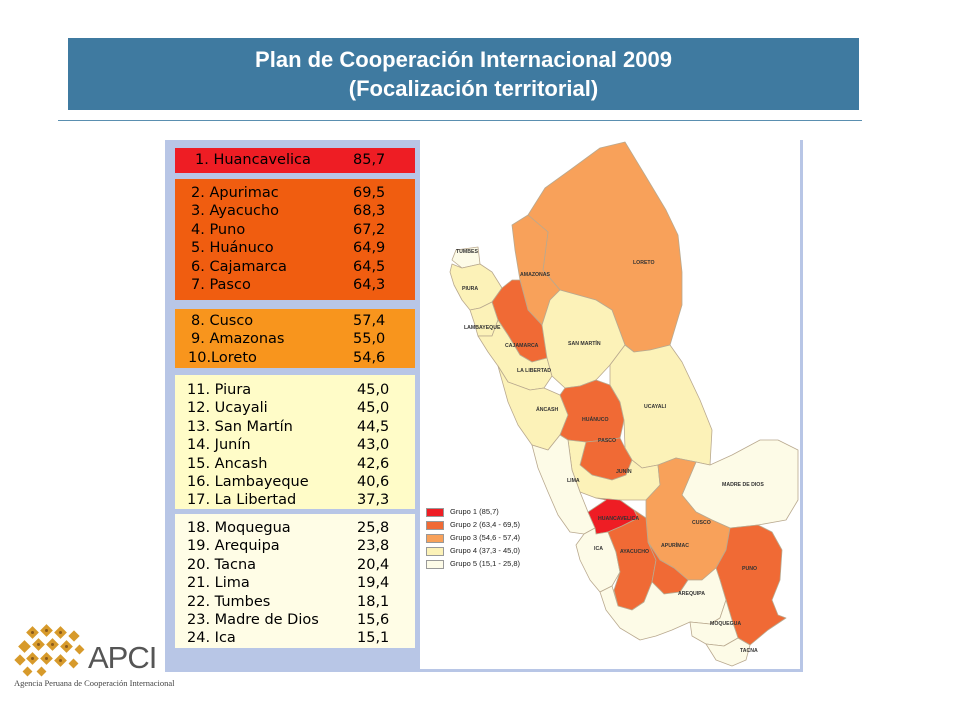  Describe the element at coordinates (655, 407) in the screenshot. I see `map-label-ucayali: UCAYALI` at that location.